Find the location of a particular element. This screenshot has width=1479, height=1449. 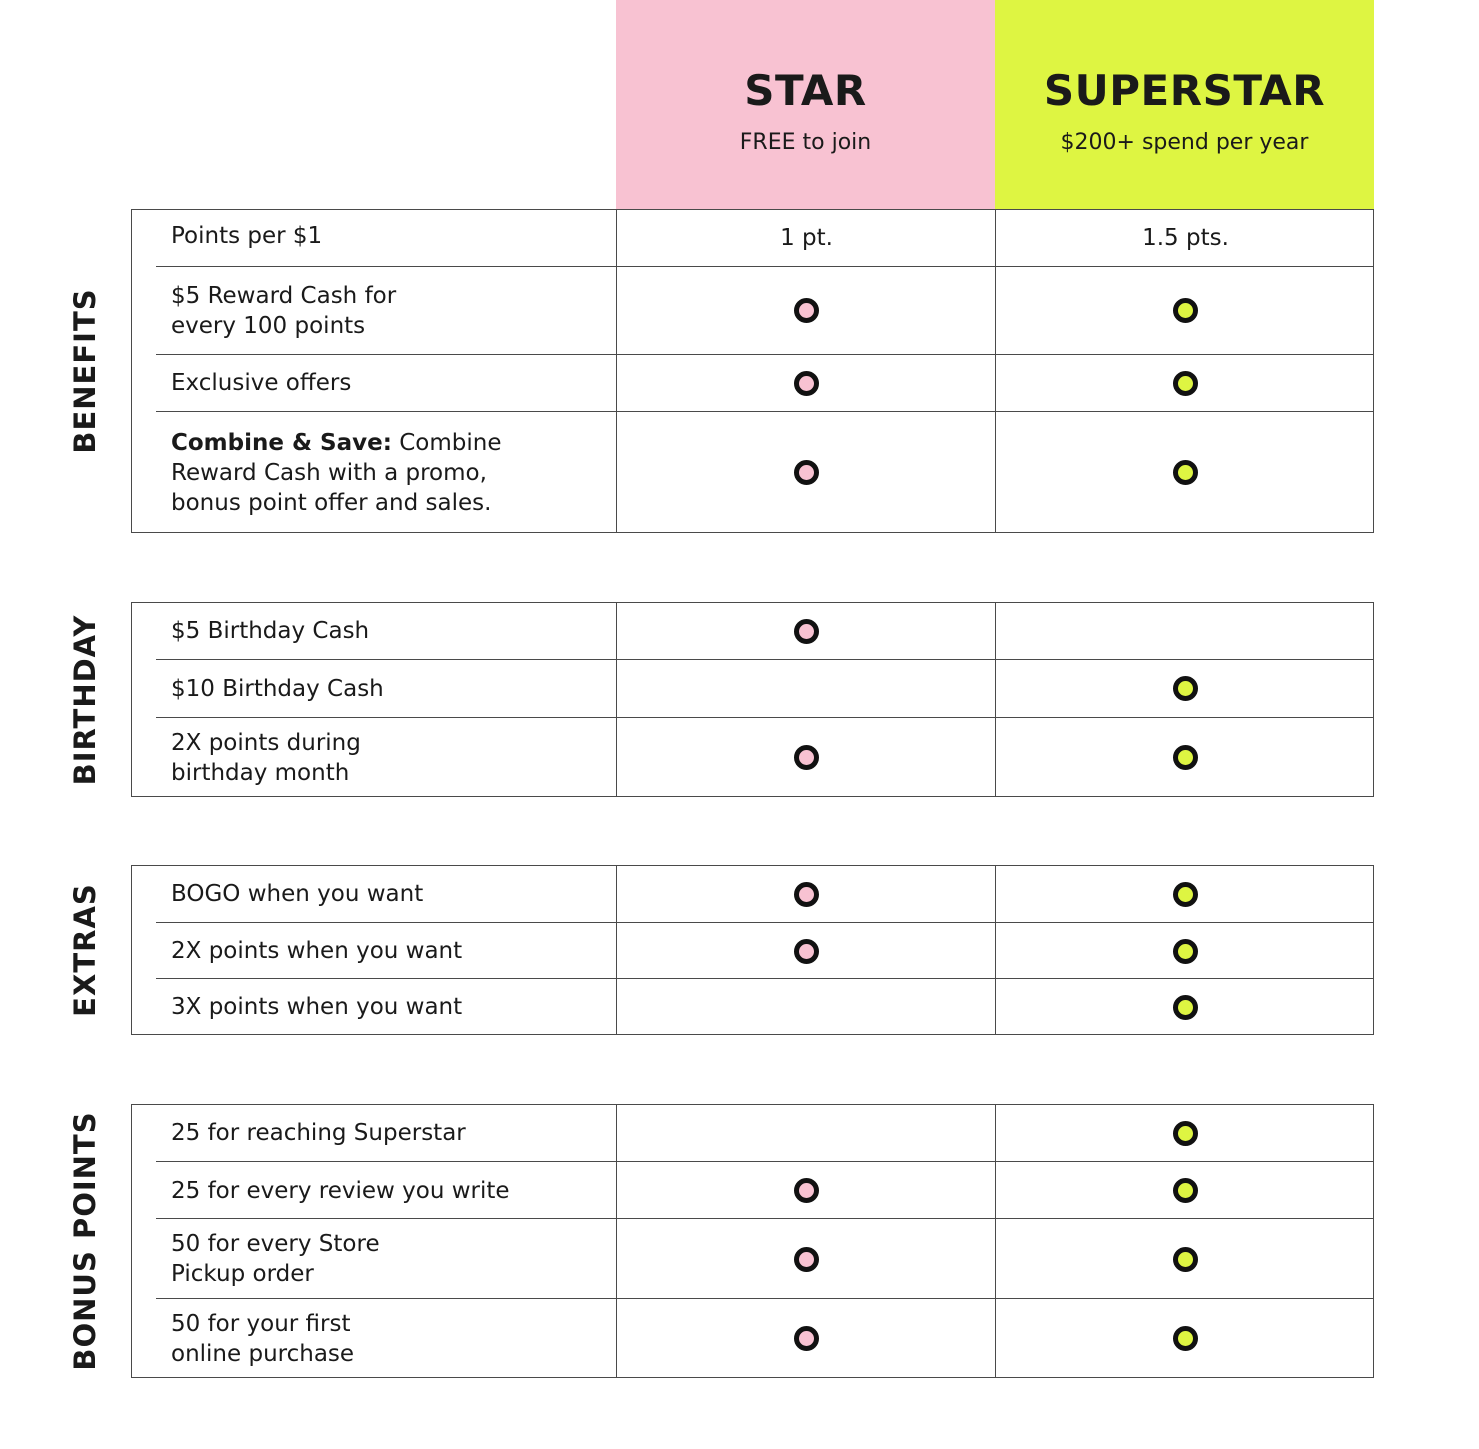

star-value: 1 pt. is located at coordinates (806, 238).